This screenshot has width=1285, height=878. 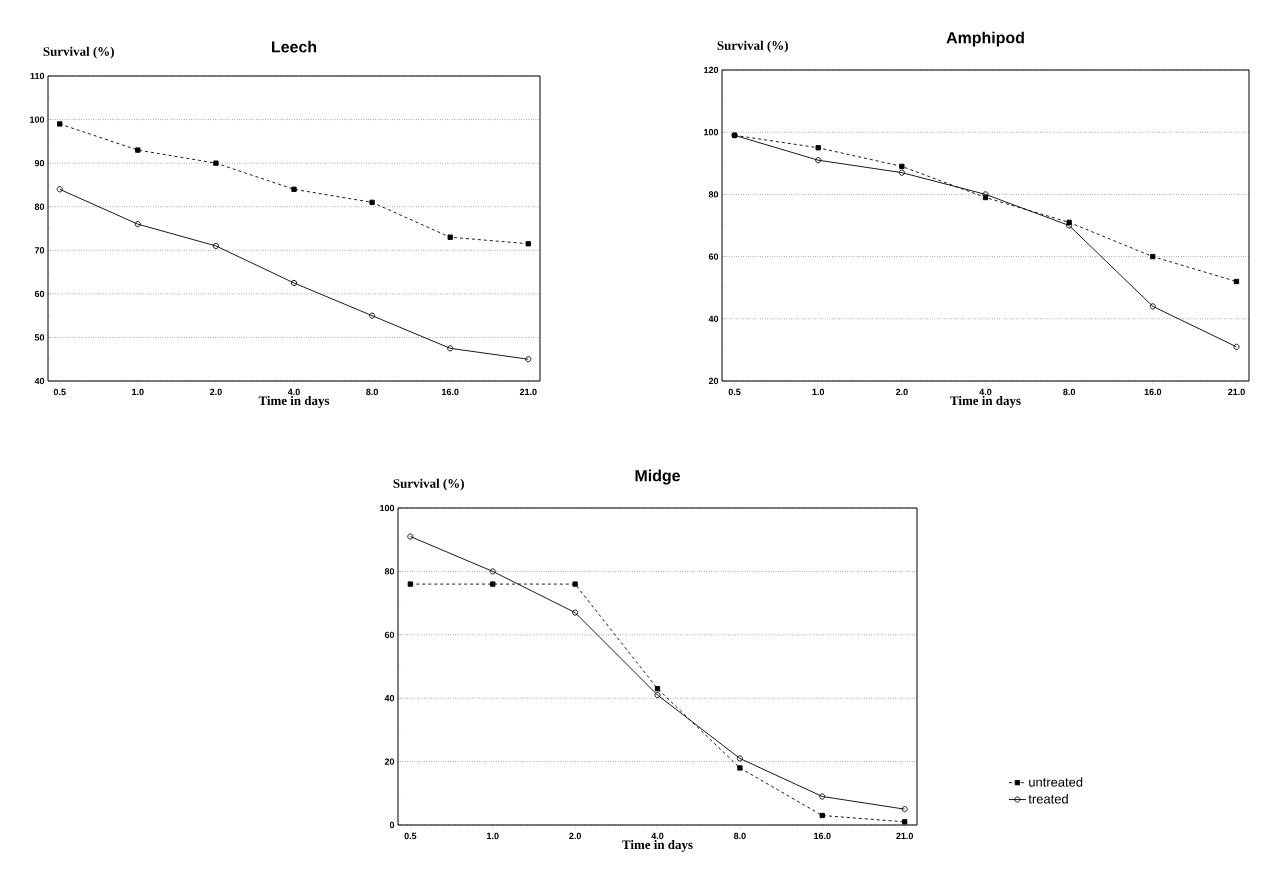 What do you see at coordinates (1056, 782) in the screenshot?
I see `legend-label: untreated` at bounding box center [1056, 782].